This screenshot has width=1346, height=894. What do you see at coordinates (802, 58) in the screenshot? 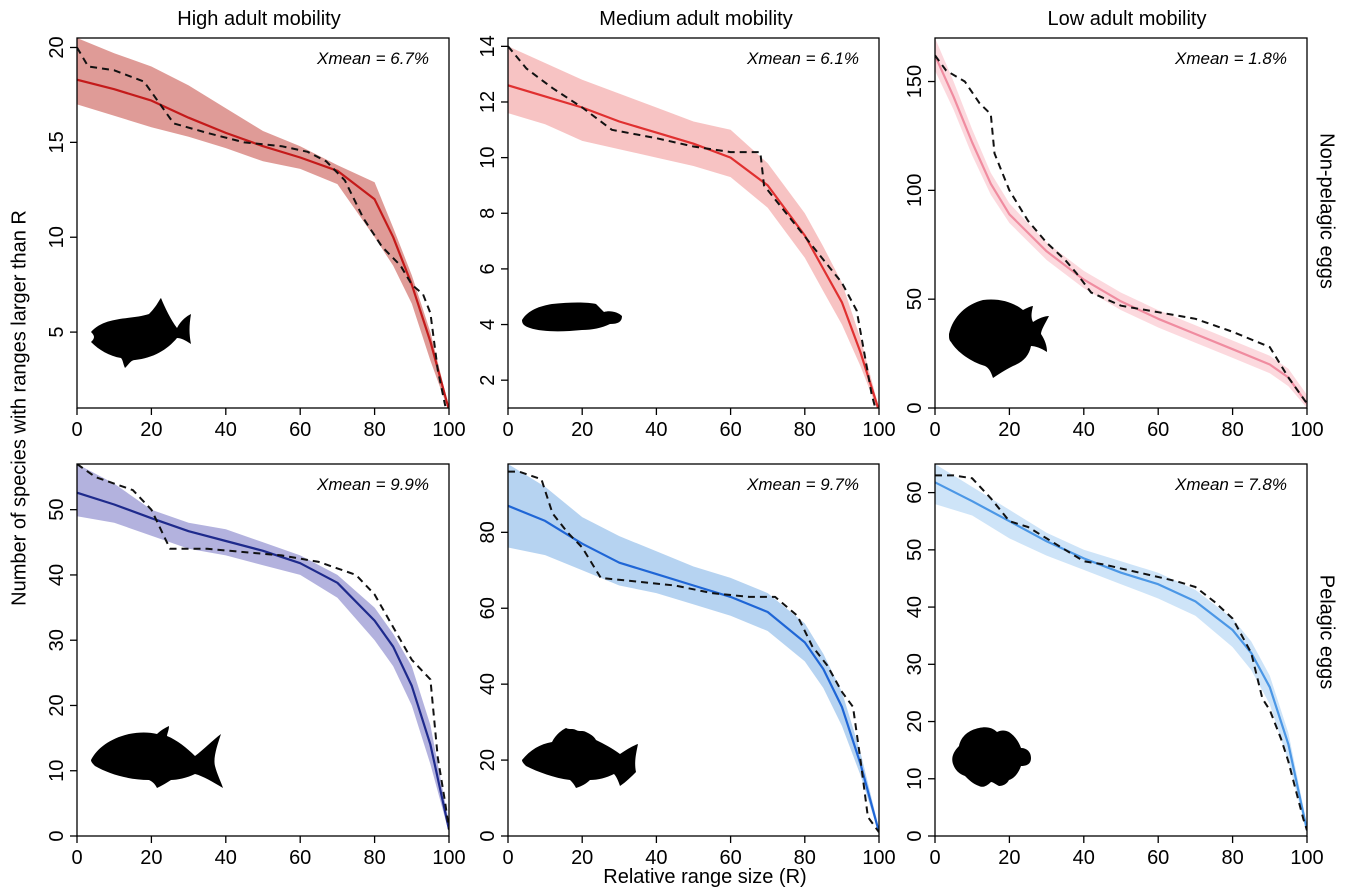
I see `xmean-annotation: Xmean = 6.1%` at bounding box center [802, 58].